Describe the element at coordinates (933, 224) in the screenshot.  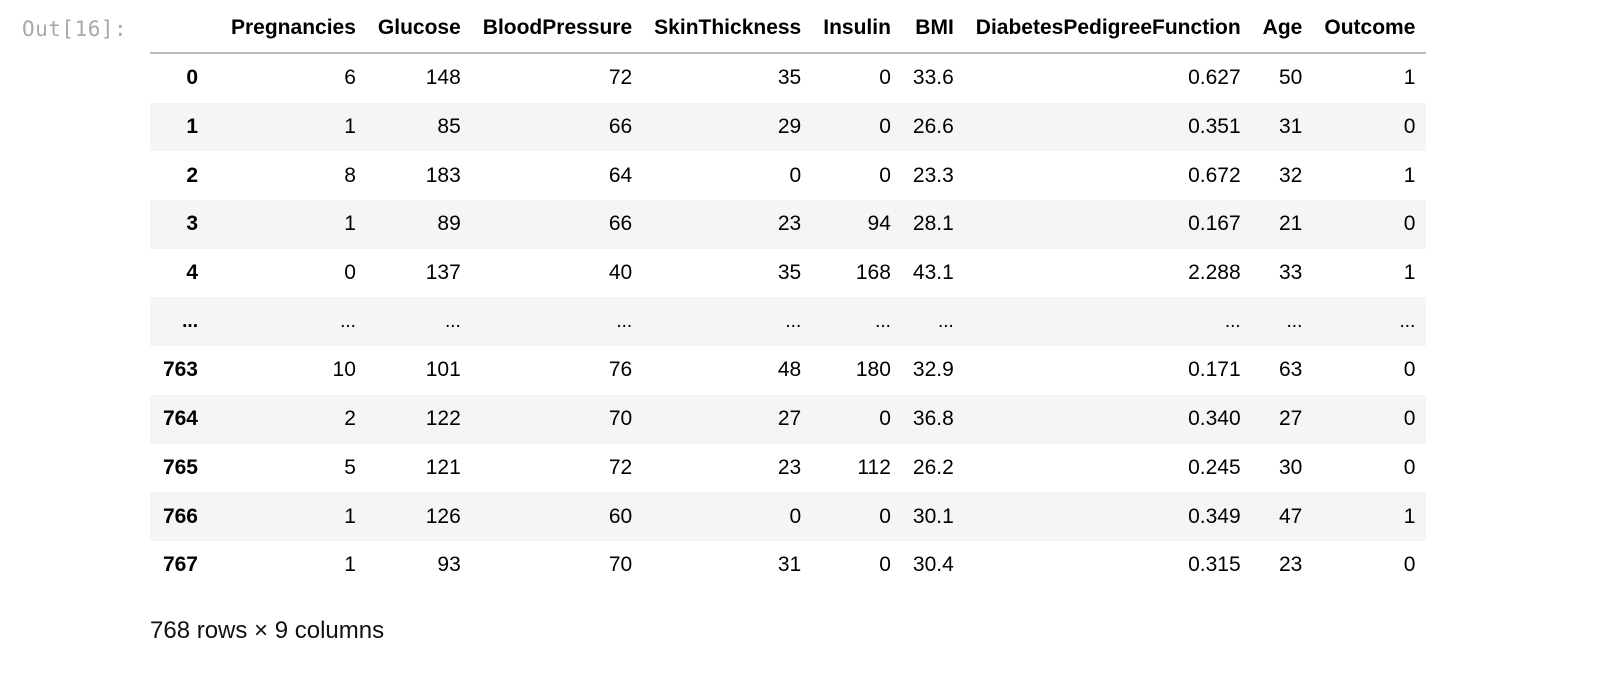
I see `table-cell: 28.1` at that location.